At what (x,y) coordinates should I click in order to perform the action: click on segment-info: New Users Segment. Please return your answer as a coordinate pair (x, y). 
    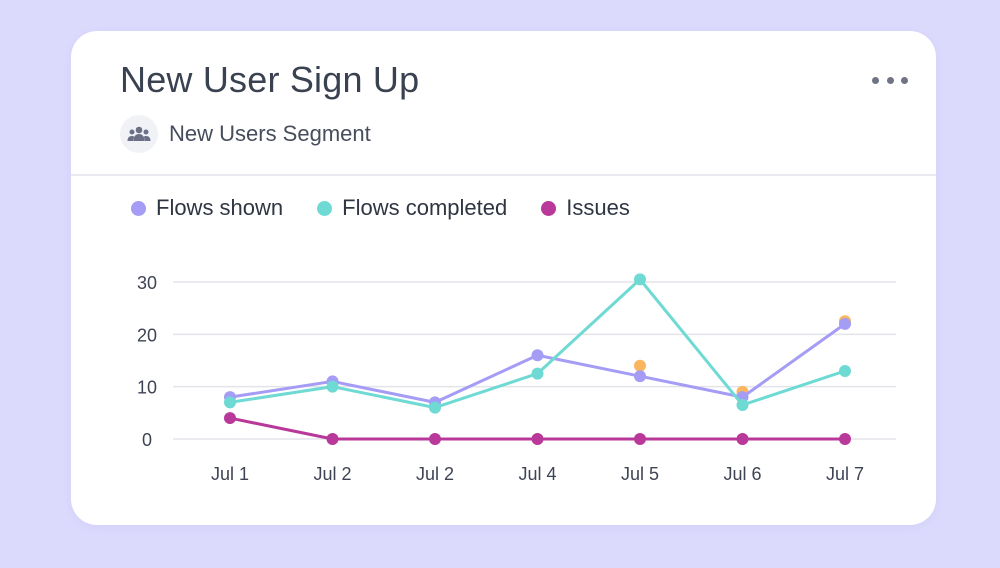
    Looking at the image, I should click on (245, 134).